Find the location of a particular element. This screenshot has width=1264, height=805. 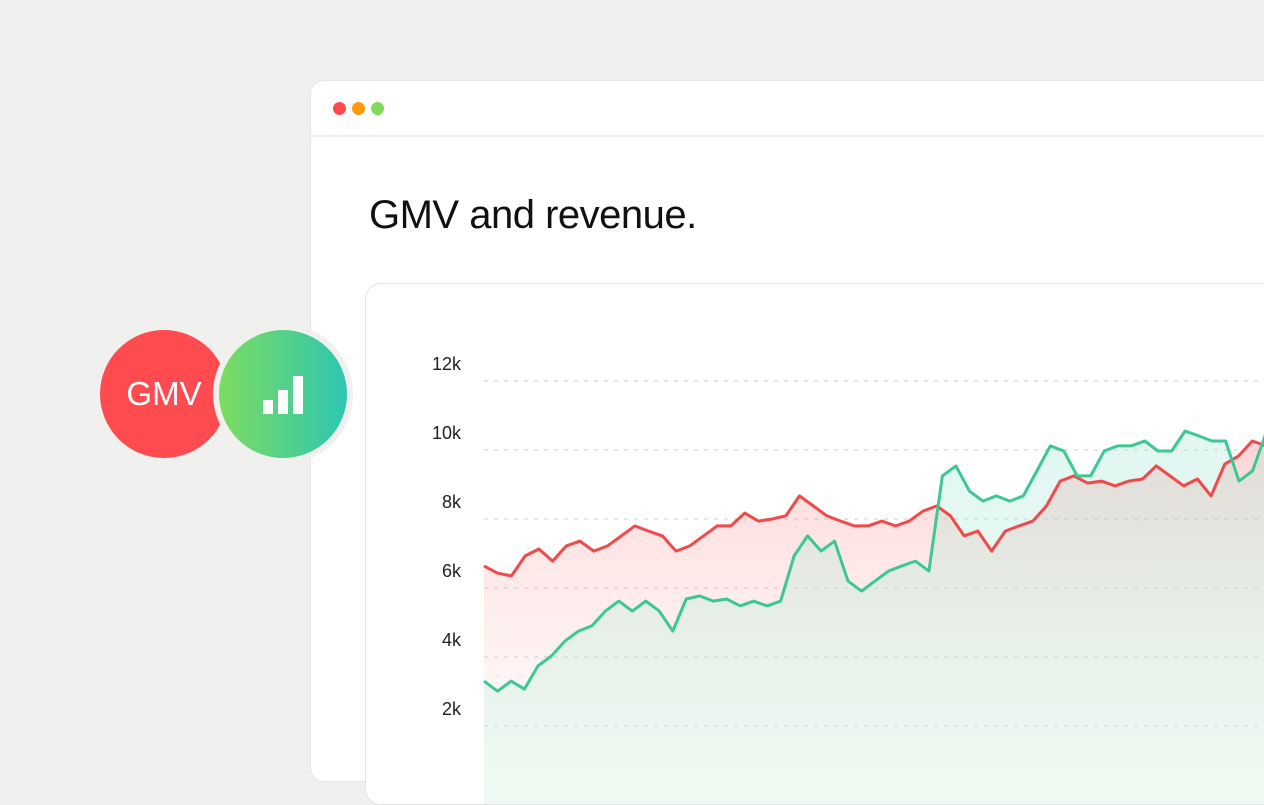

y-tick-label: 6k is located at coordinates (452, 571).